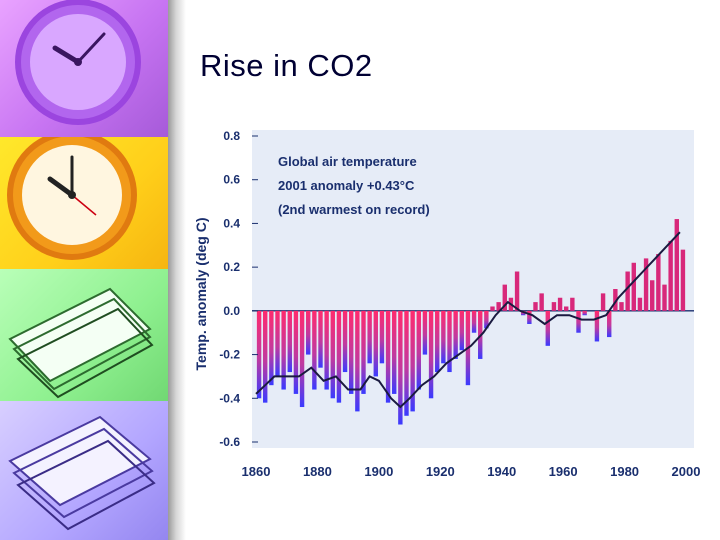 This screenshot has width=720, height=540. Describe the element at coordinates (563, 471) in the screenshot. I see `x-tick-label: 1960` at that location.